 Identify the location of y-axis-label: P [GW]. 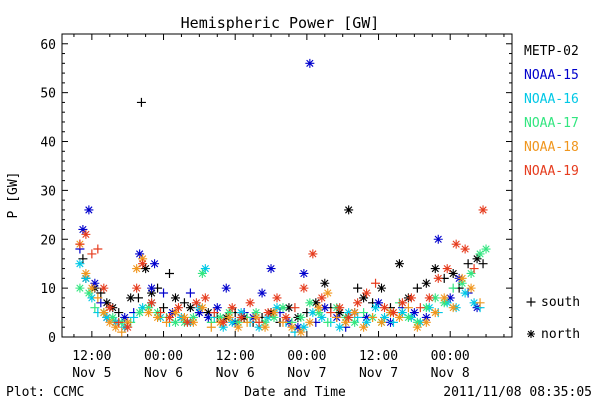
(13, 195).